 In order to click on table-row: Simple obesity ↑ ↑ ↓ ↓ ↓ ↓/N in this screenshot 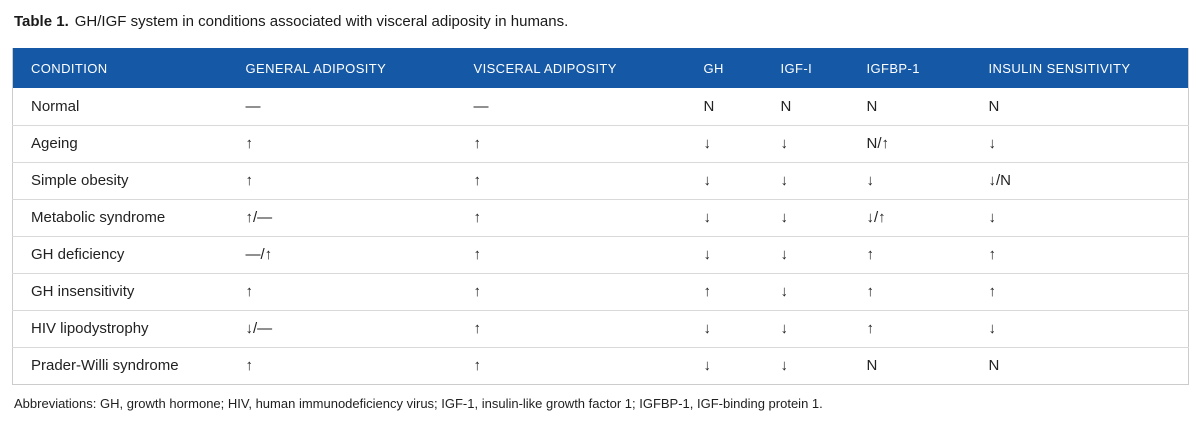, I will do `click(600, 180)`.